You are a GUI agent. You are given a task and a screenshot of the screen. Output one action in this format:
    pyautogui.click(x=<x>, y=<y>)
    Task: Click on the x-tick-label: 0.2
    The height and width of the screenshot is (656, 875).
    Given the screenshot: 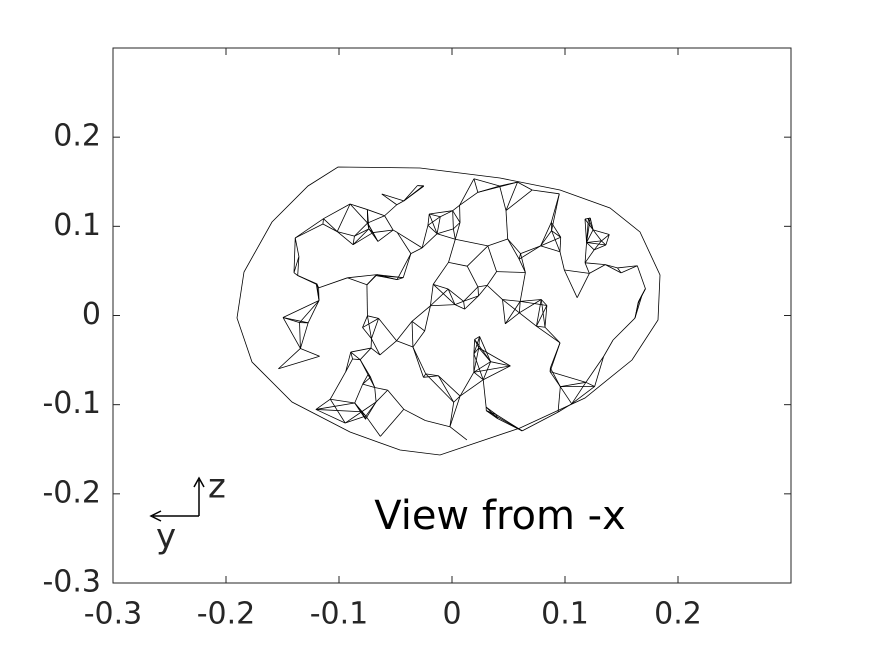 What is the action you would take?
    pyautogui.click(x=678, y=614)
    